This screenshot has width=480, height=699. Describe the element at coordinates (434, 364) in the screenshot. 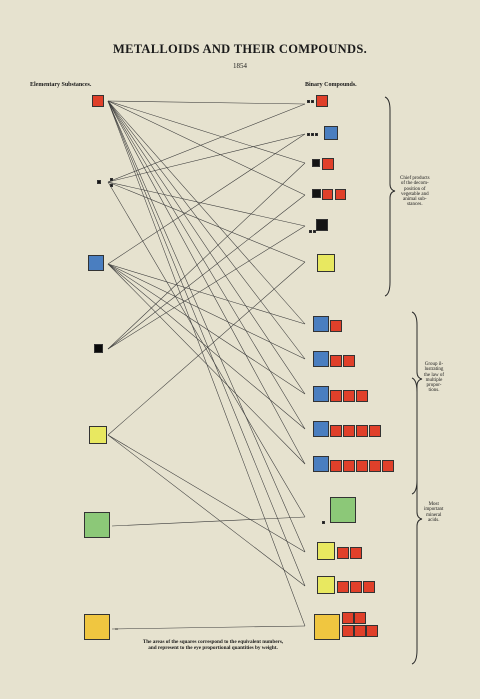

I see `bracket-note-2-line-1: Group il-` at that location.